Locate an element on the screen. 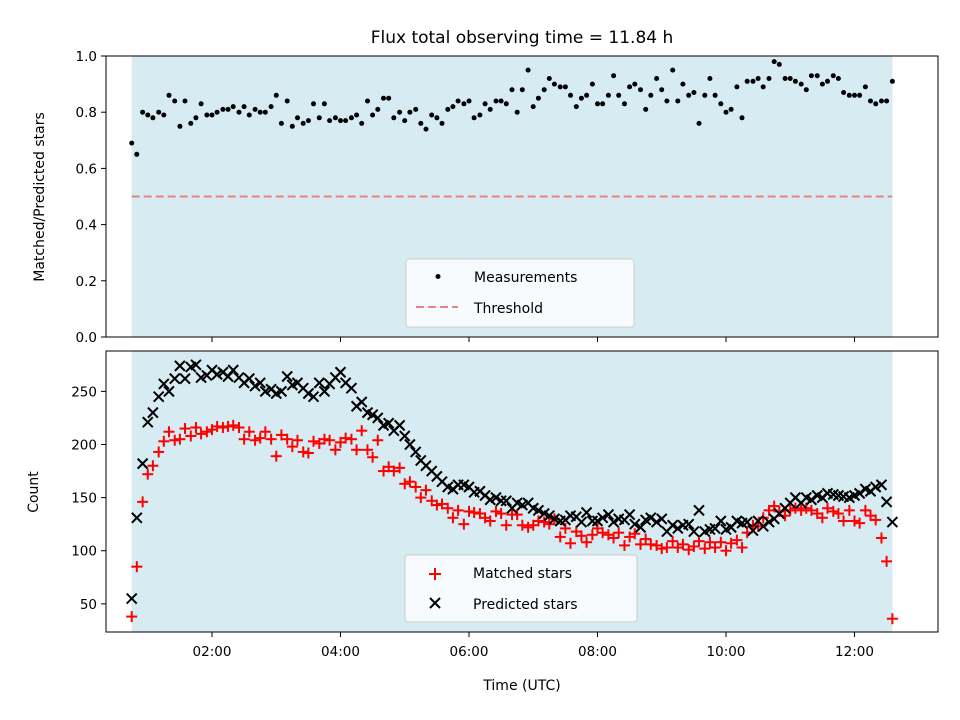 The image size is (960, 720). threshold-legend-label: Threshold is located at coordinates (508, 309).